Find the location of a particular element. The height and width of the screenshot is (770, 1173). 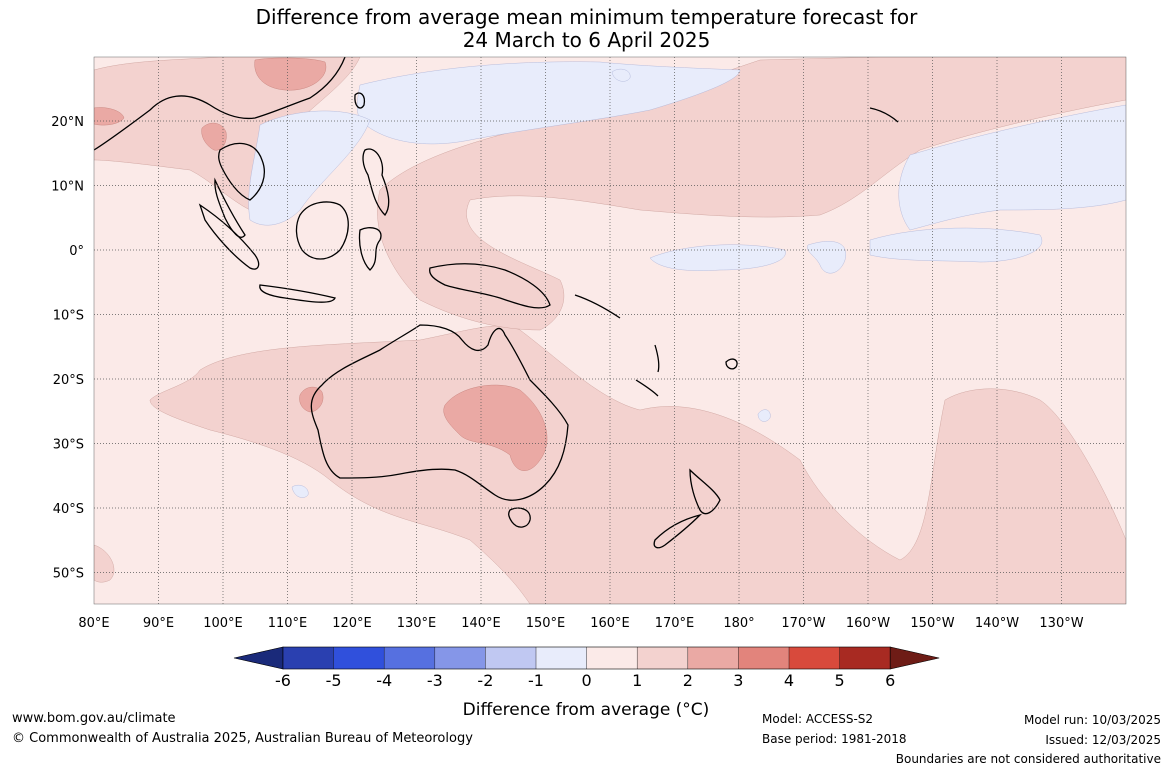

colorbar-label: Difference from average (°C) is located at coordinates (586, 710).